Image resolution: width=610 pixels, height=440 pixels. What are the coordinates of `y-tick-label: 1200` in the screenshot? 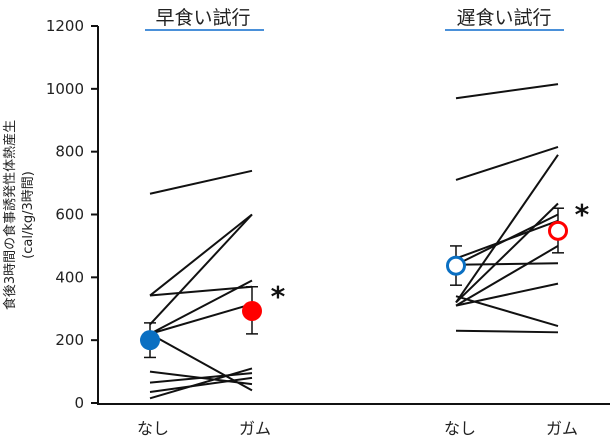 It's located at (65, 26).